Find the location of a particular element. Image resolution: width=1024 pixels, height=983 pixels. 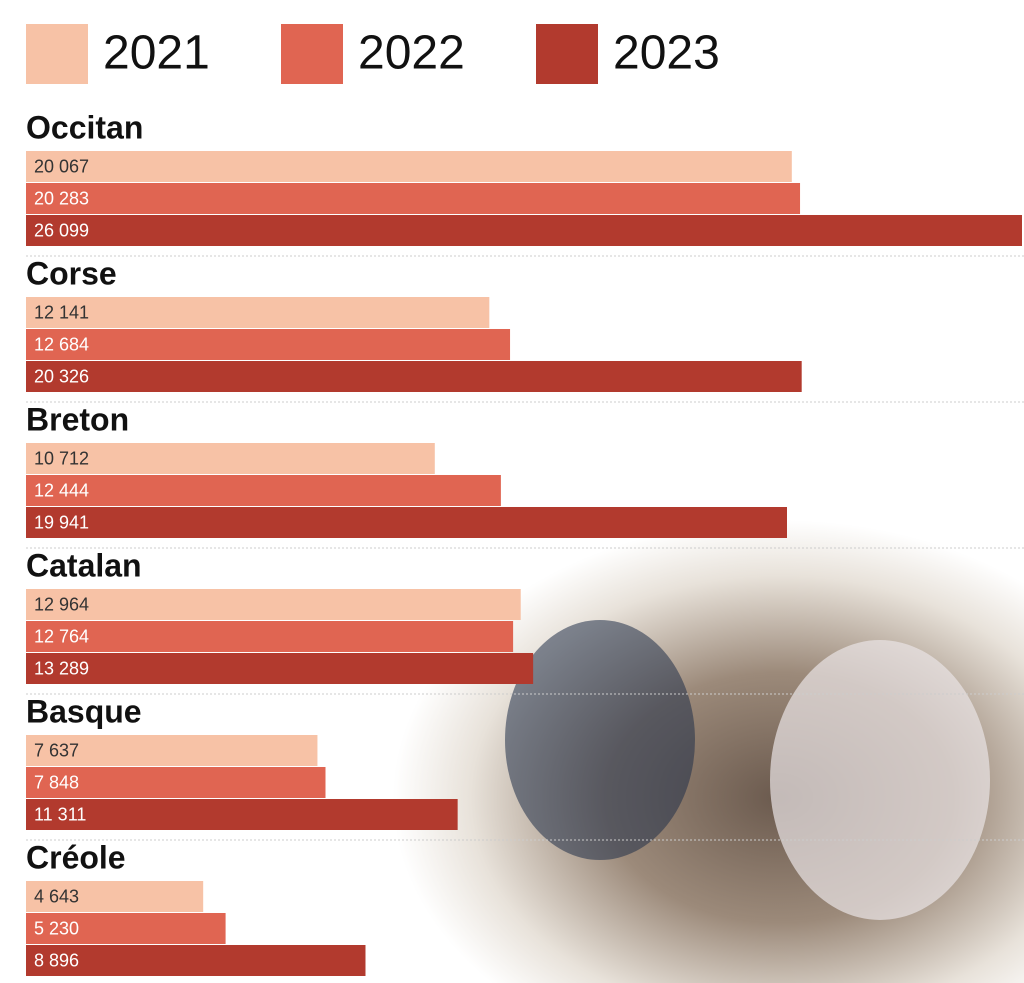

category-label: Corse is located at coordinates (71, 273).